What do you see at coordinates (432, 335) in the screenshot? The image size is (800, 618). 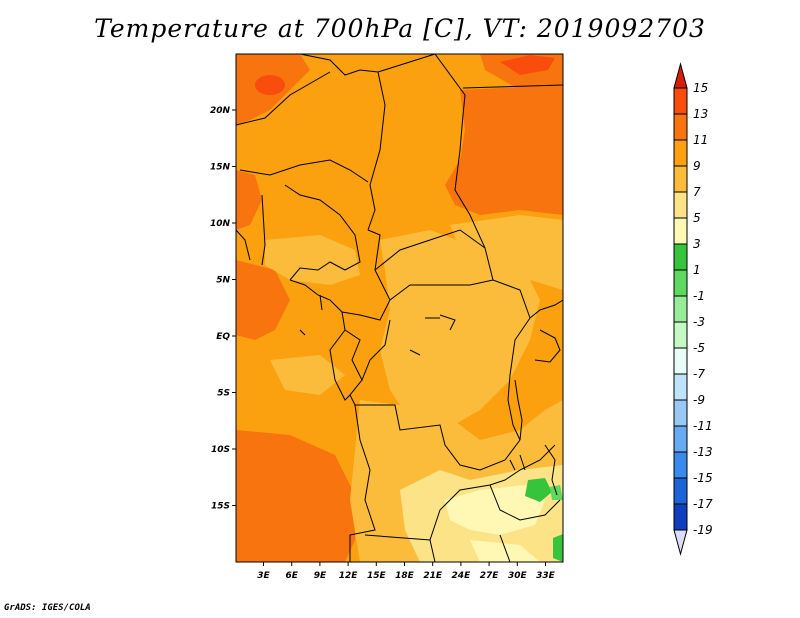 I see `border-lakes-inner` at bounding box center [432, 335].